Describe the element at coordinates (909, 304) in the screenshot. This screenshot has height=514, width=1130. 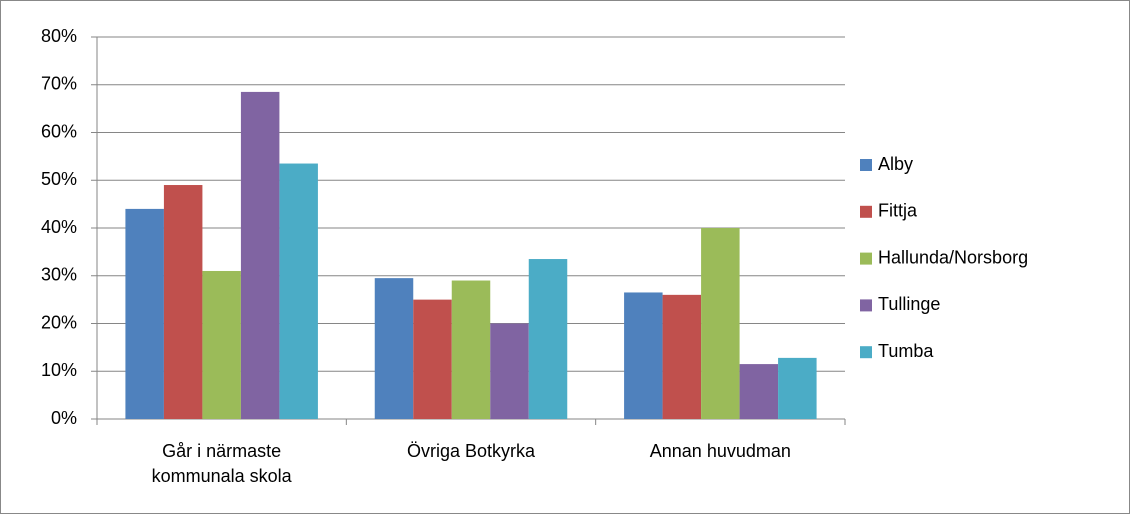
I see `legend-label: Tullinge` at that location.